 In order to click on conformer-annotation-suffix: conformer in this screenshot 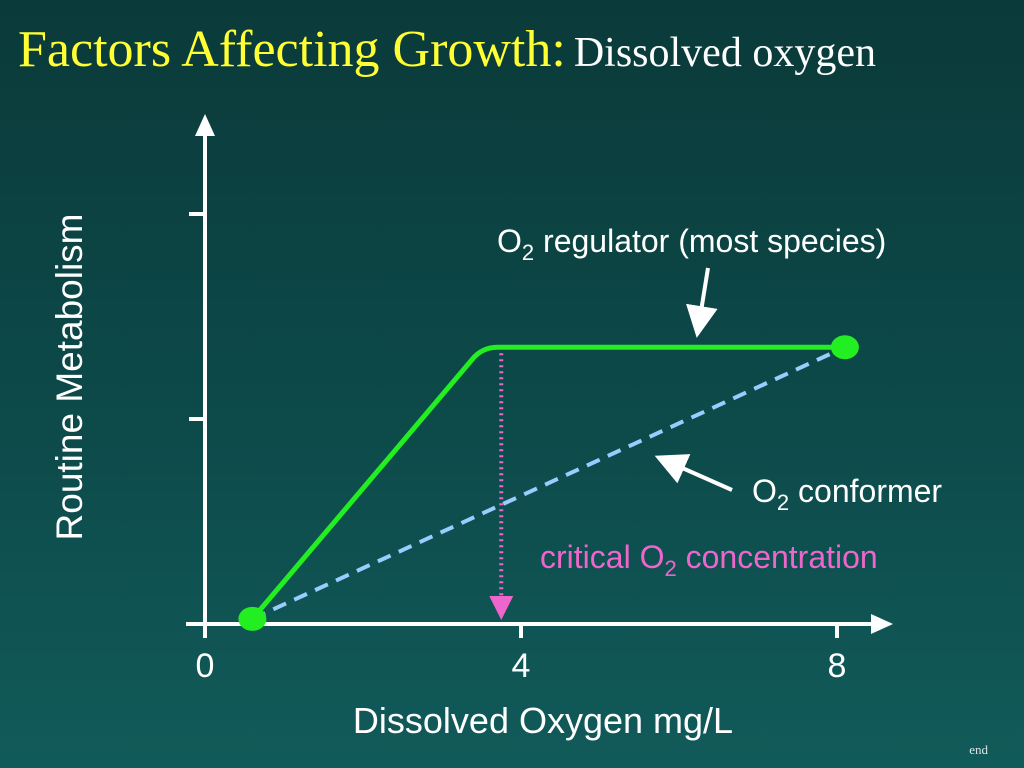, I will do `click(865, 491)`.